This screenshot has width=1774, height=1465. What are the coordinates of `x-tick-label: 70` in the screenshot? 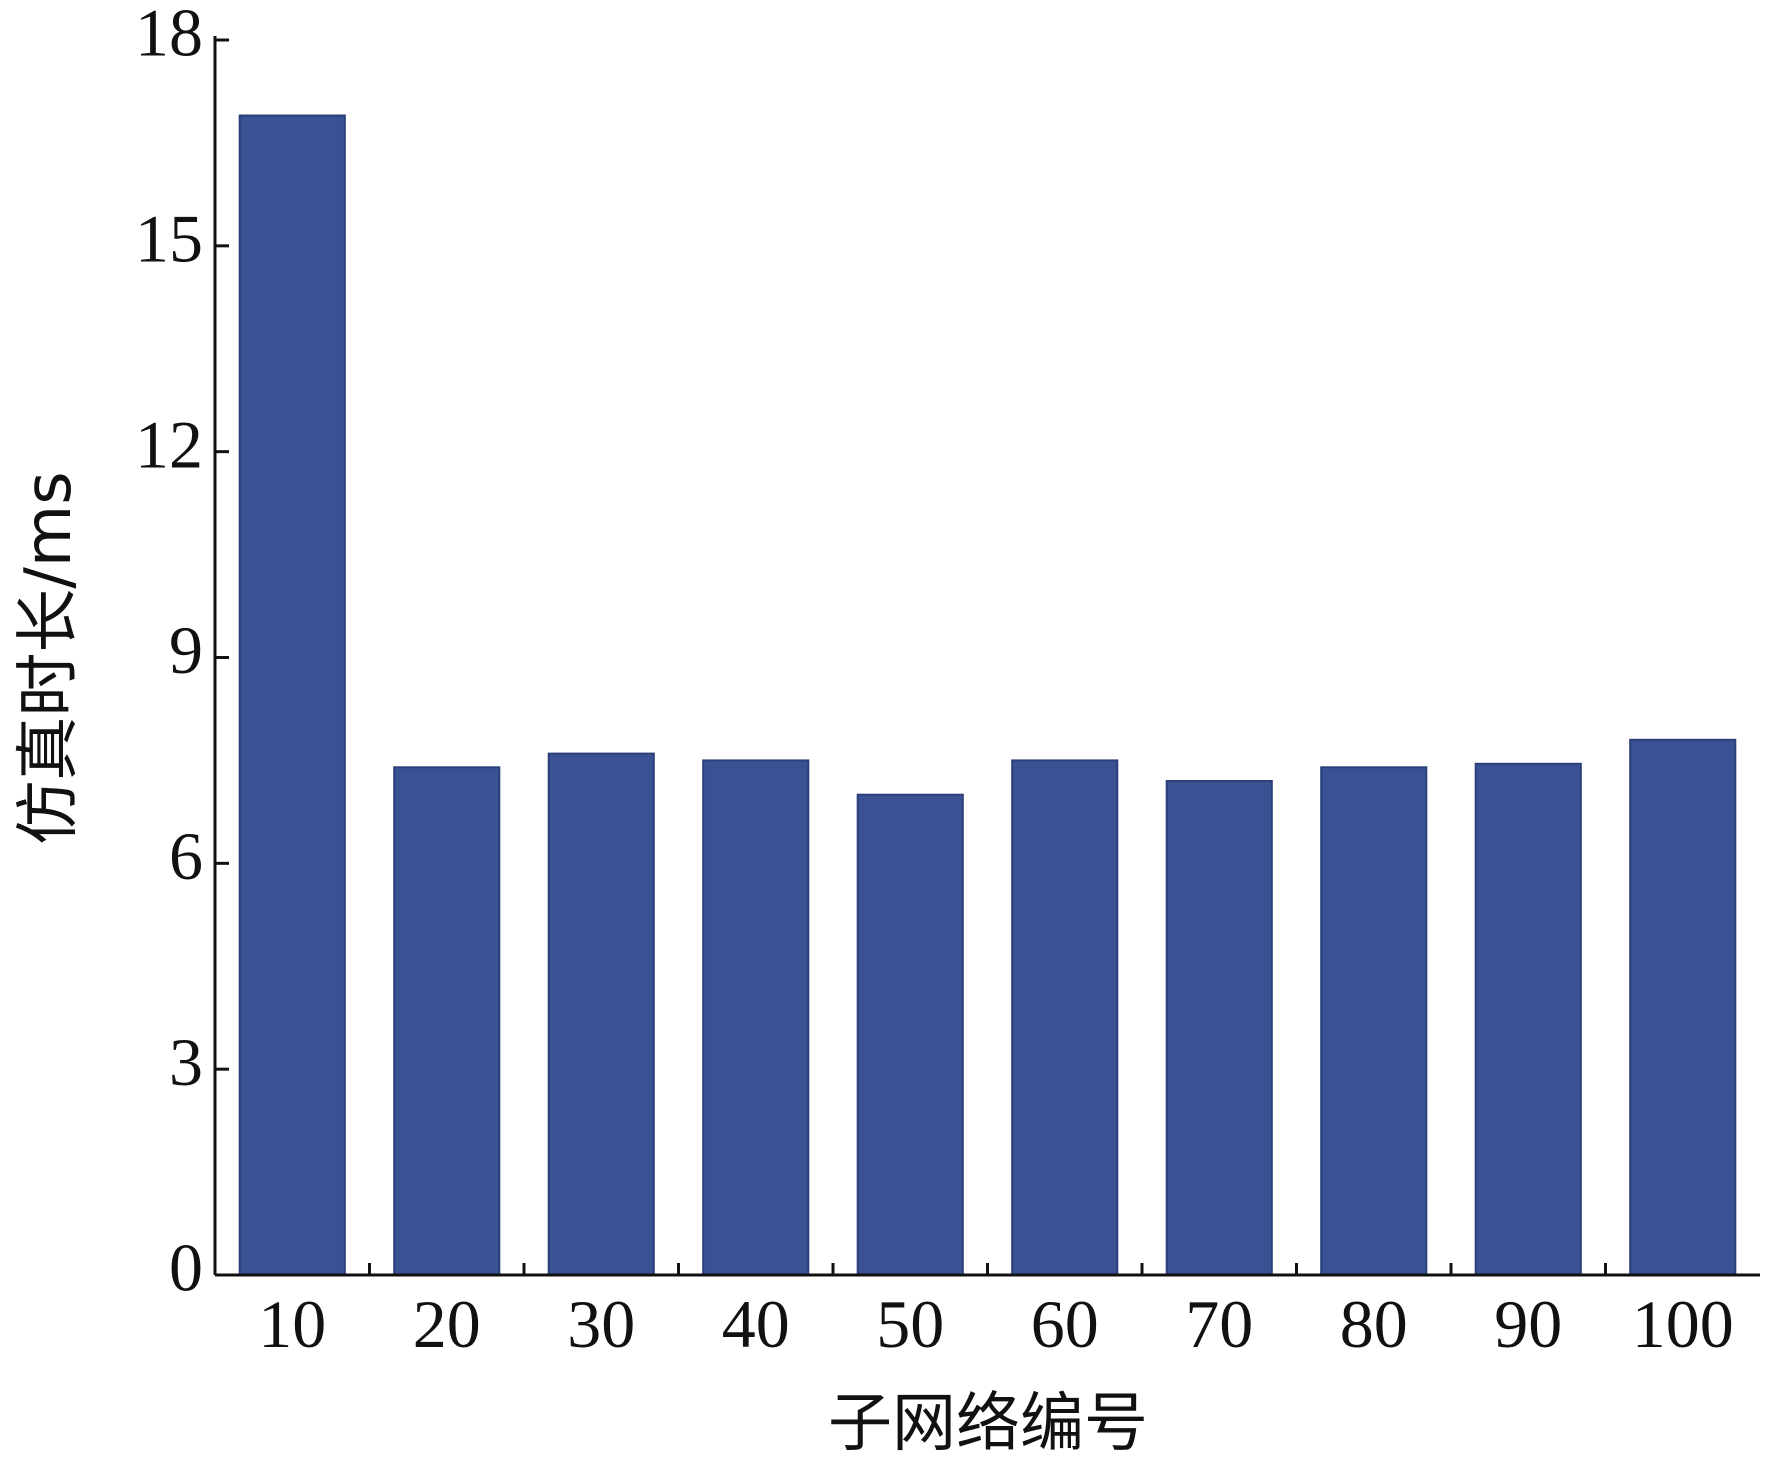 It's located at (1219, 1324).